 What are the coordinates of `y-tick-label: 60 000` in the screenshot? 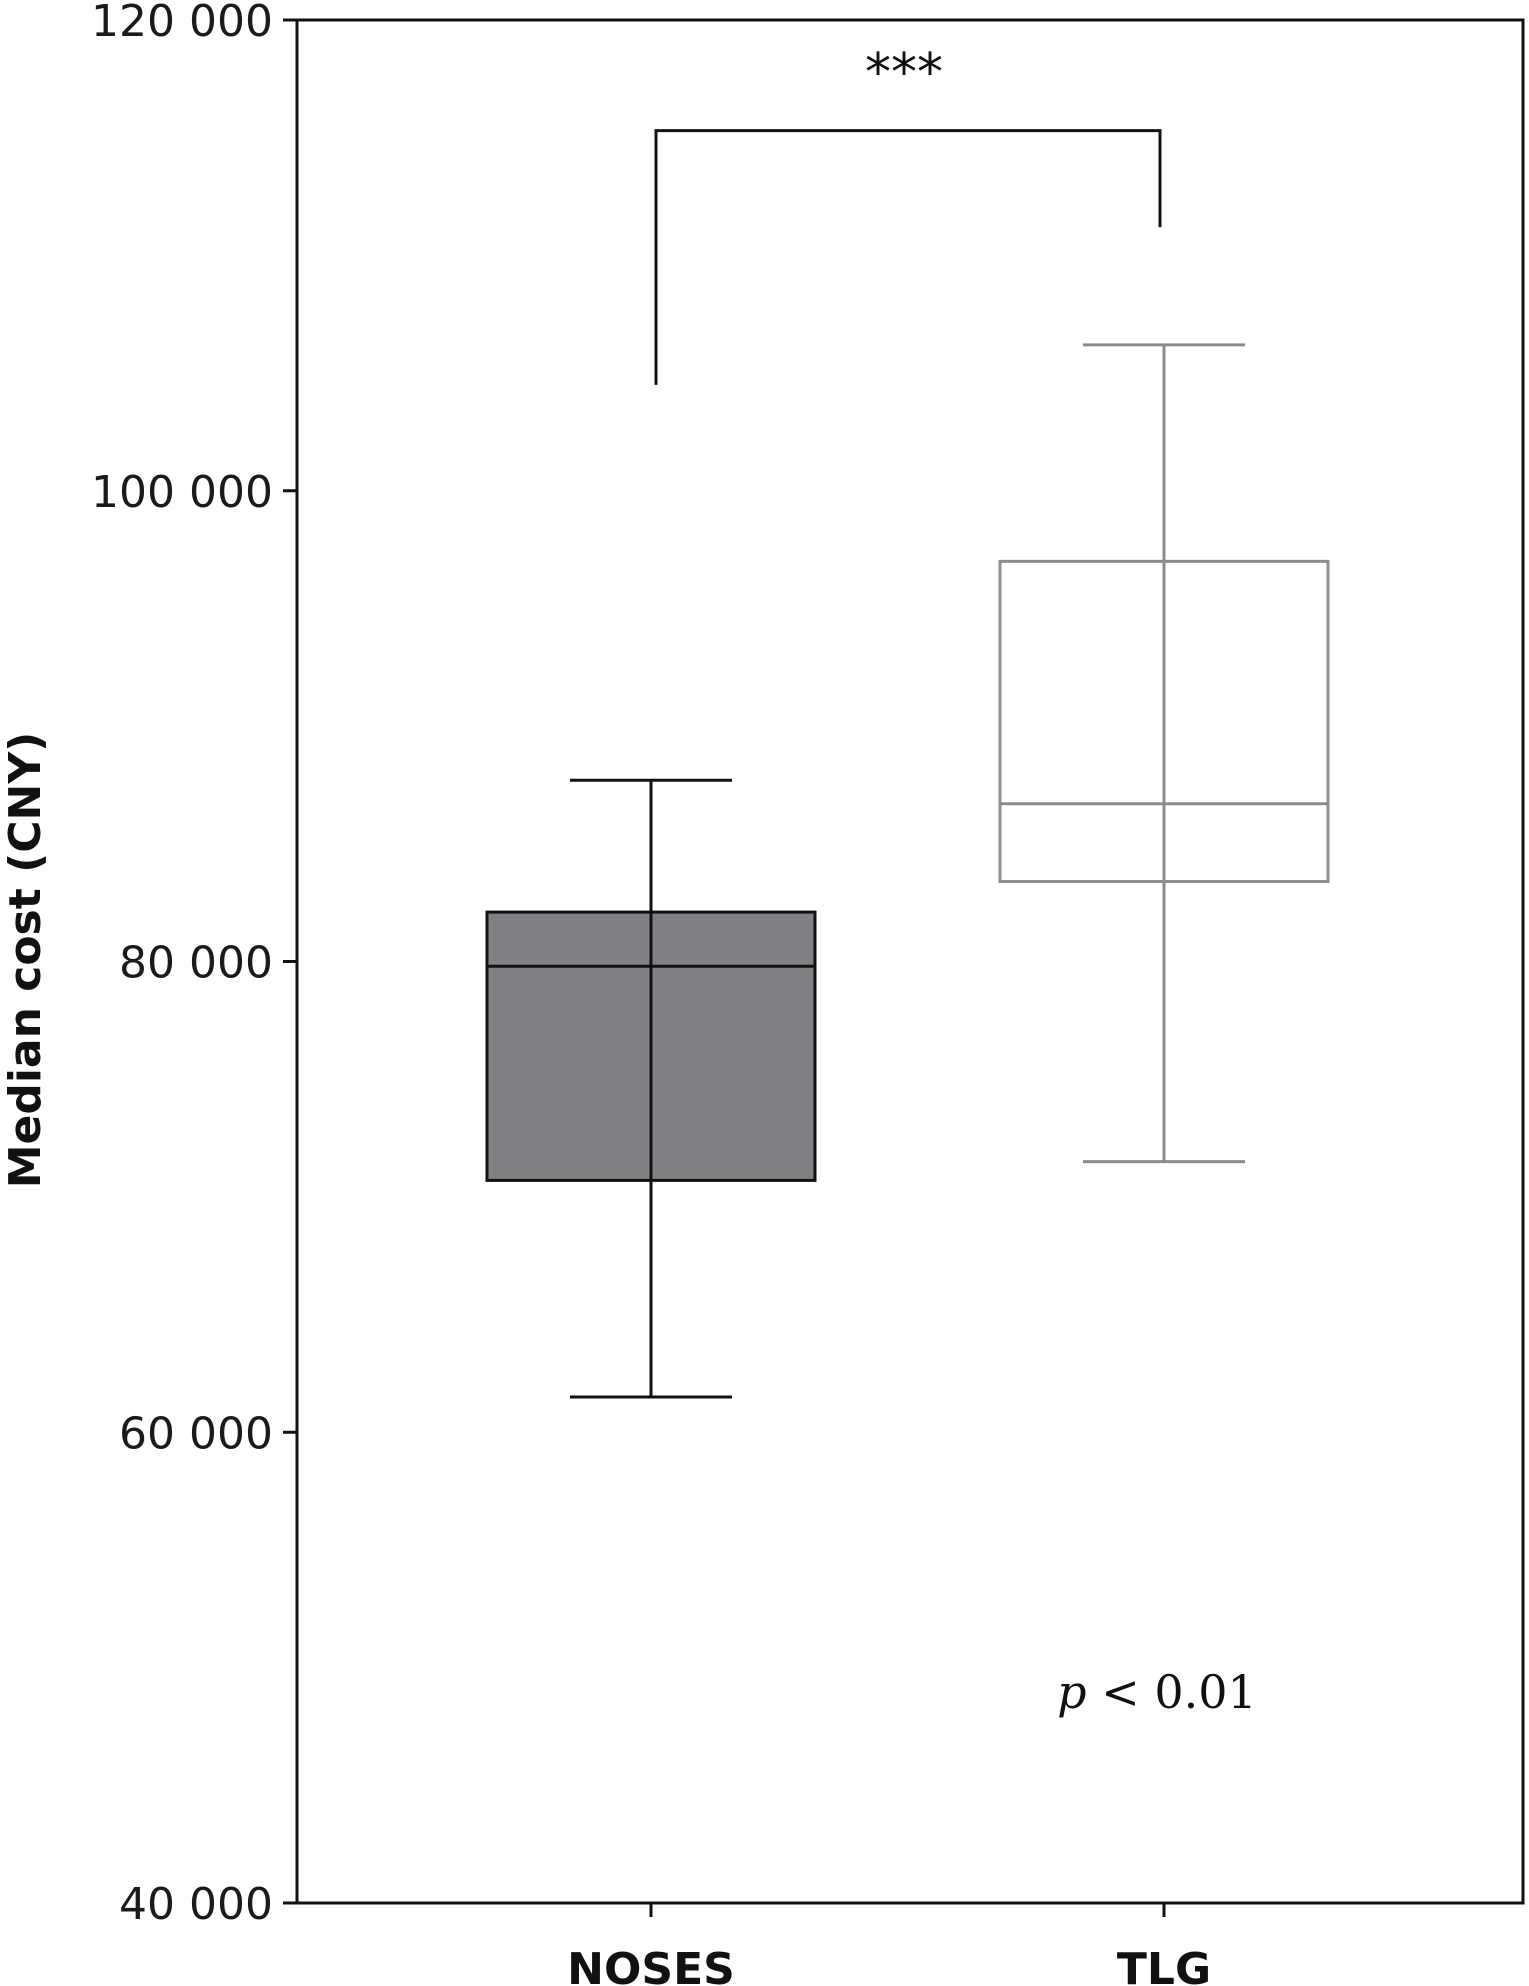 It's located at (196, 1433).